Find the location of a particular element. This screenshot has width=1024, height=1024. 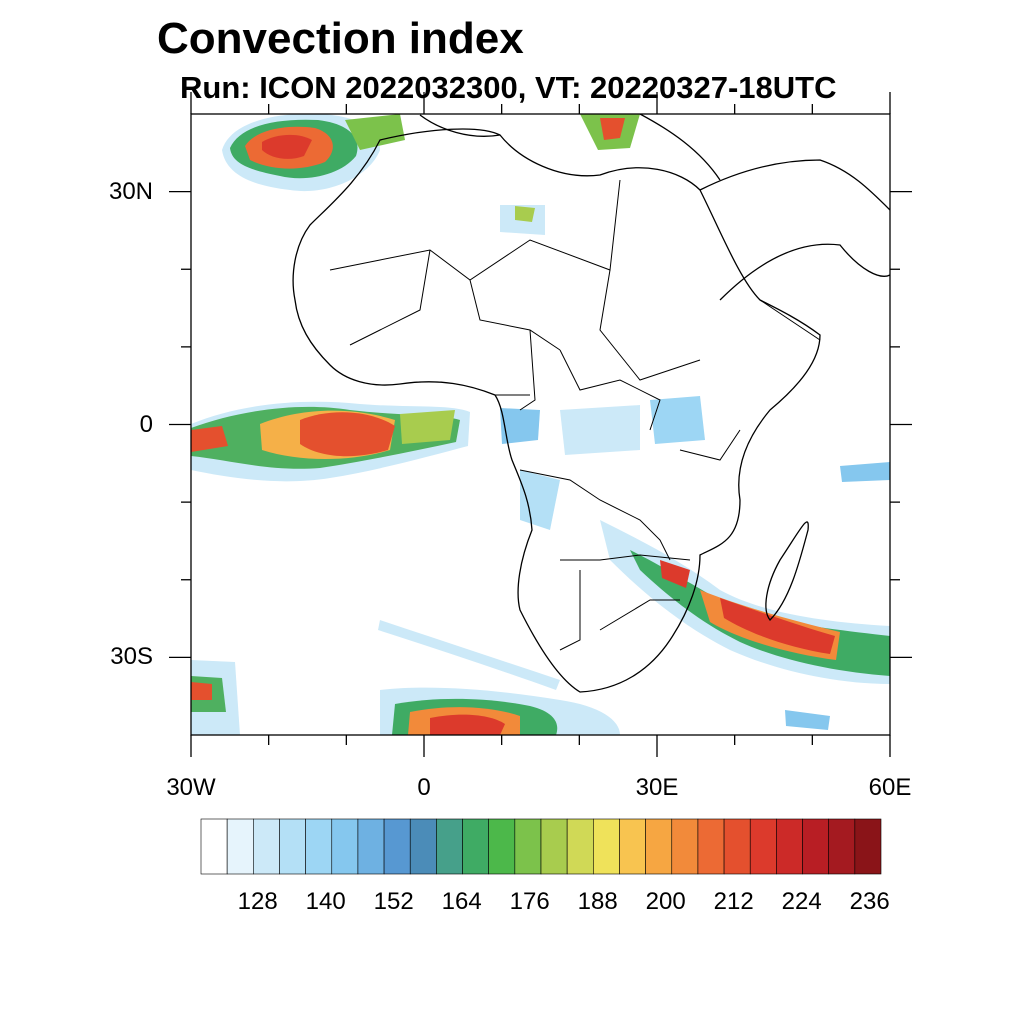

lon-tick-label: 60E is located at coordinates (890, 787).